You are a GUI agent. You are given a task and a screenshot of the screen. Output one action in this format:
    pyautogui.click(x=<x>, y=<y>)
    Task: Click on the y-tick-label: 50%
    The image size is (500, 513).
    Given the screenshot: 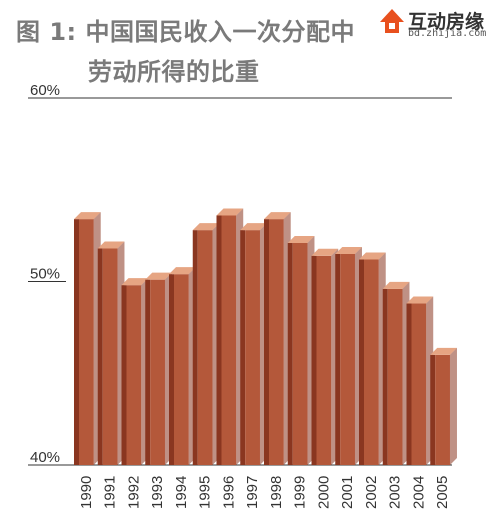 What is the action you would take?
    pyautogui.click(x=45, y=274)
    